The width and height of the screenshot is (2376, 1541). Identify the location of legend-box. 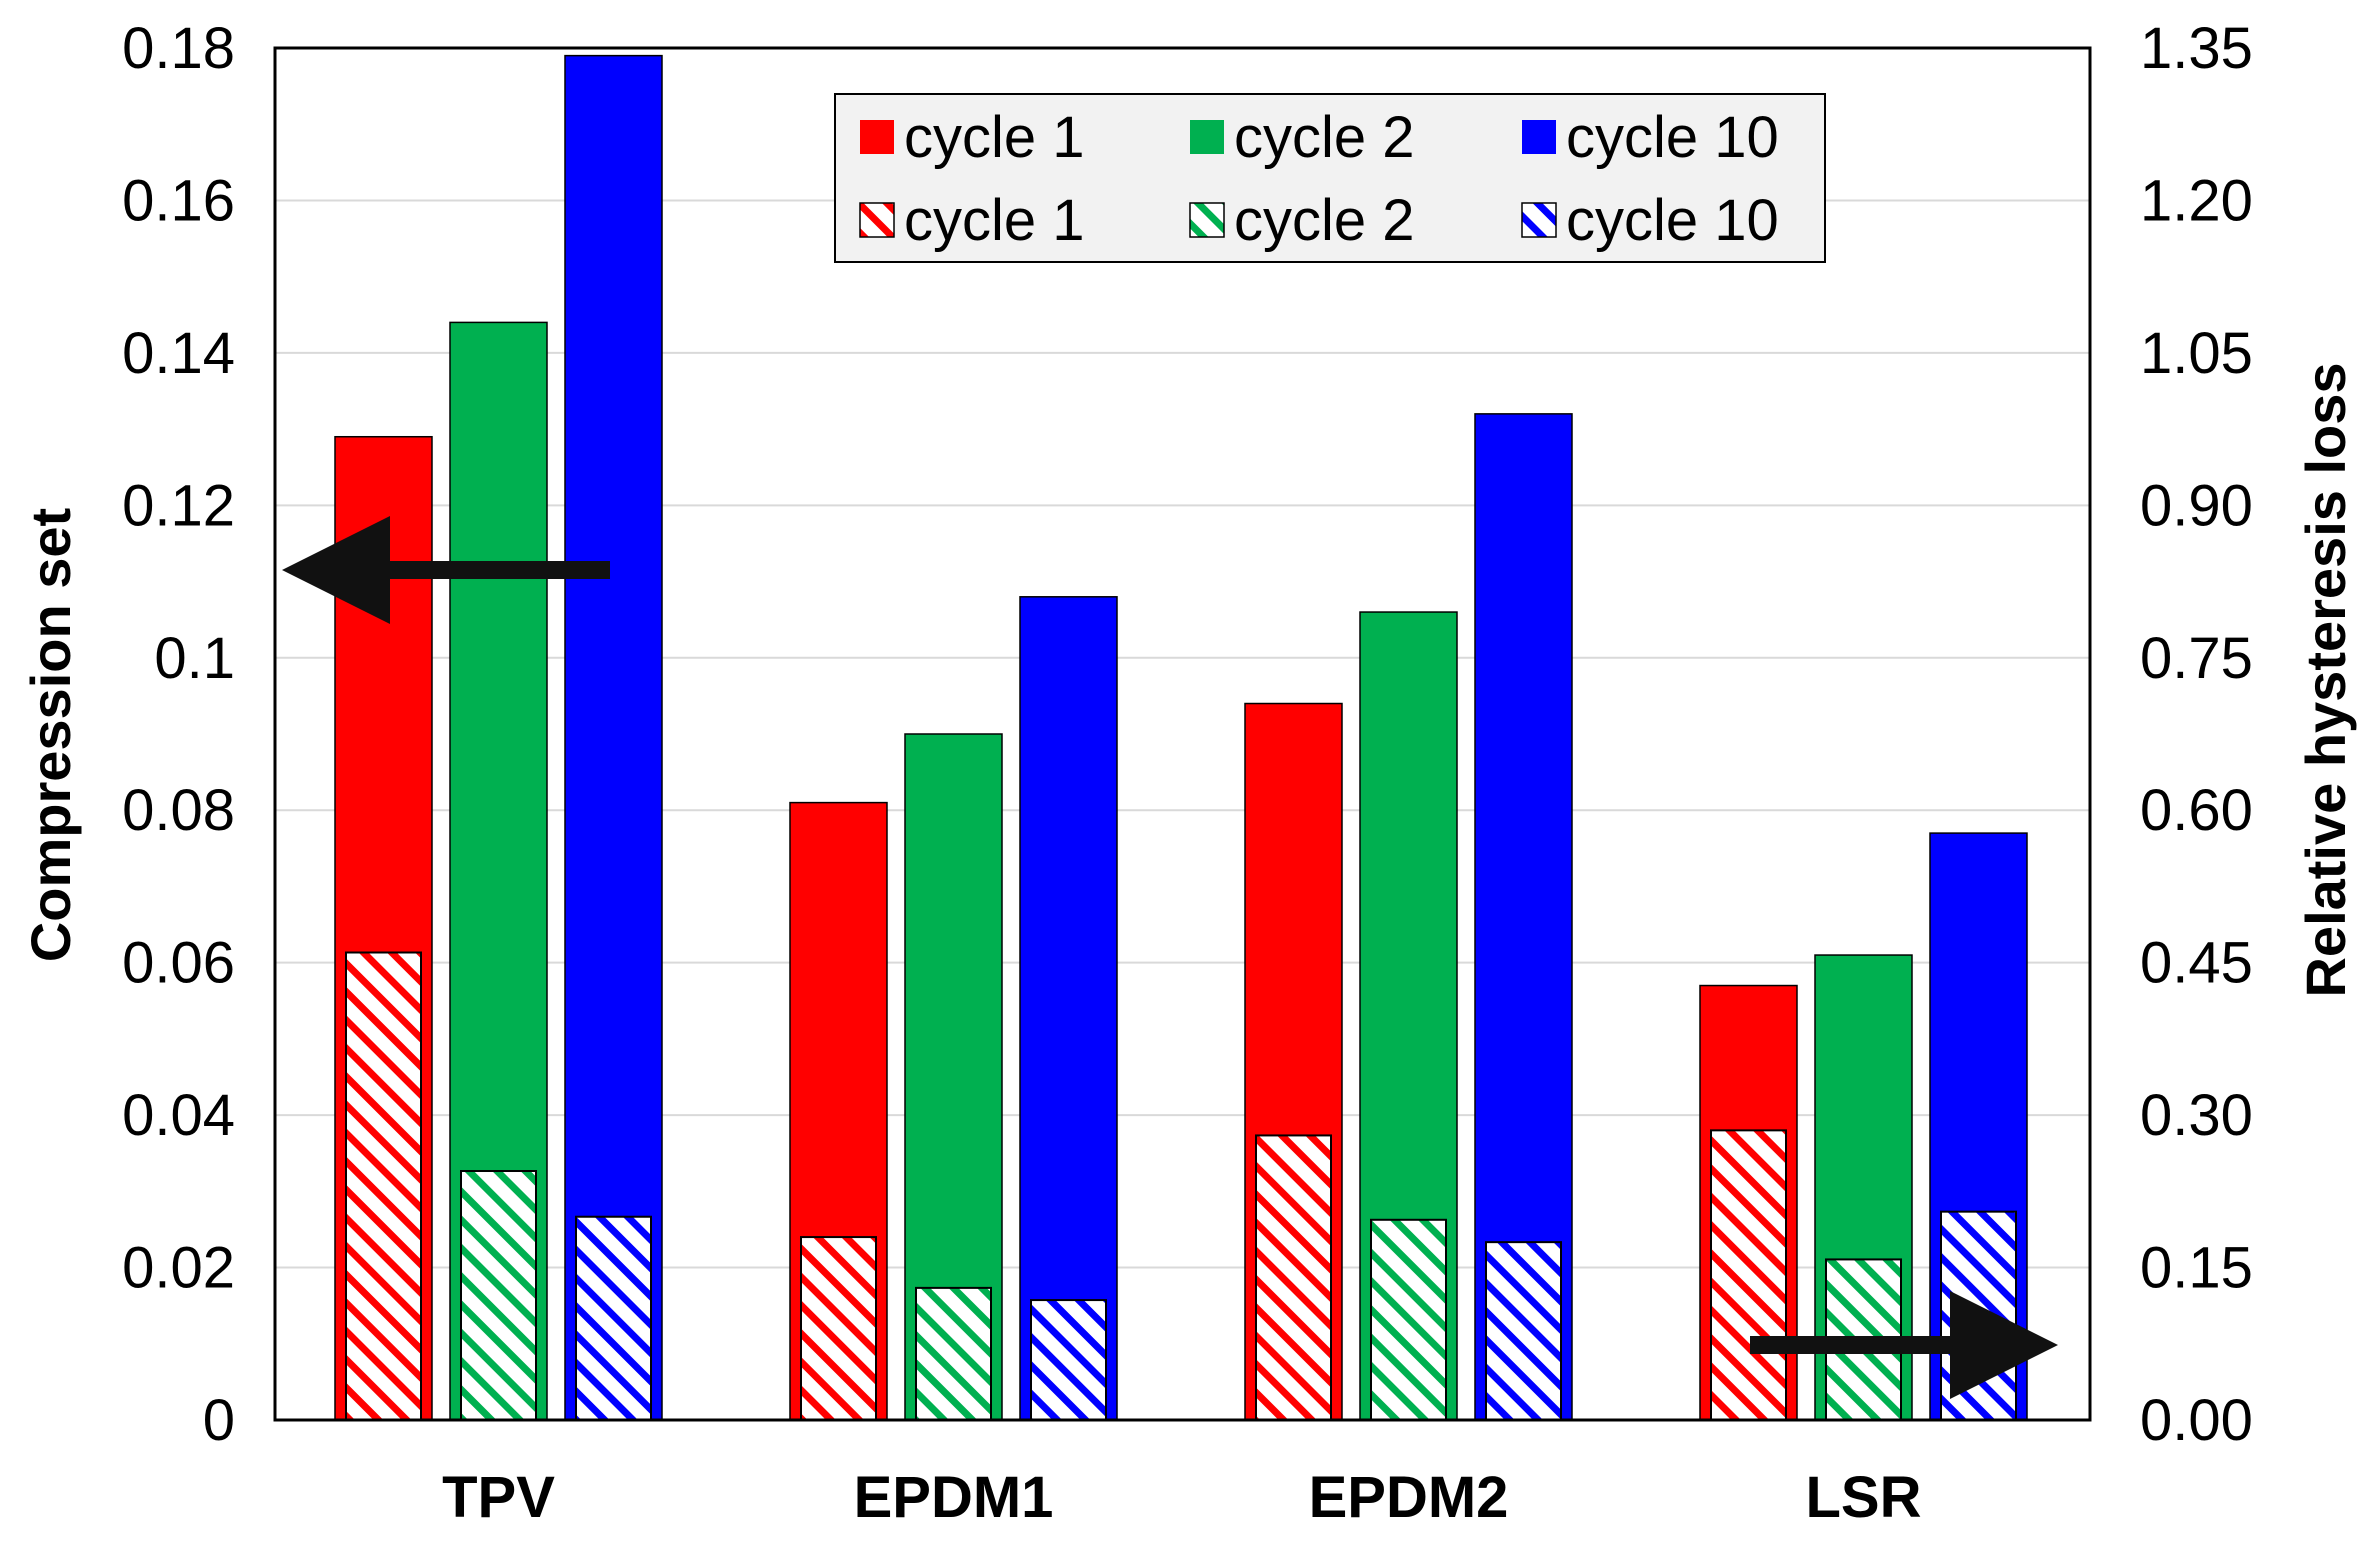
(1330, 178).